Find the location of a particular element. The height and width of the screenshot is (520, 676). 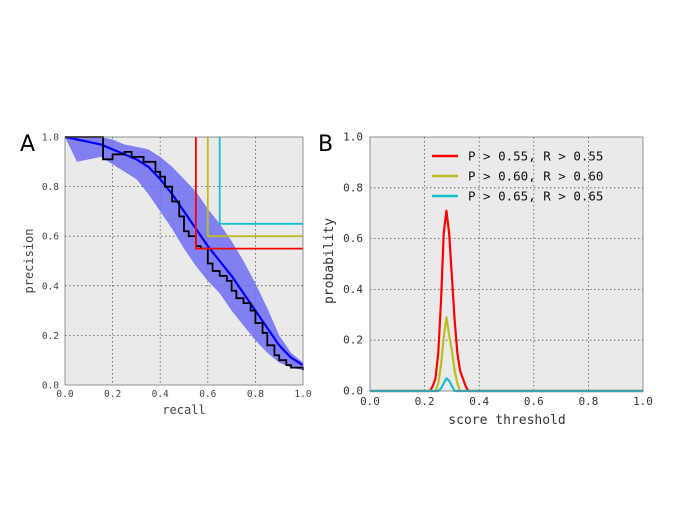

panel-b-series is located at coordinates (506, 301).